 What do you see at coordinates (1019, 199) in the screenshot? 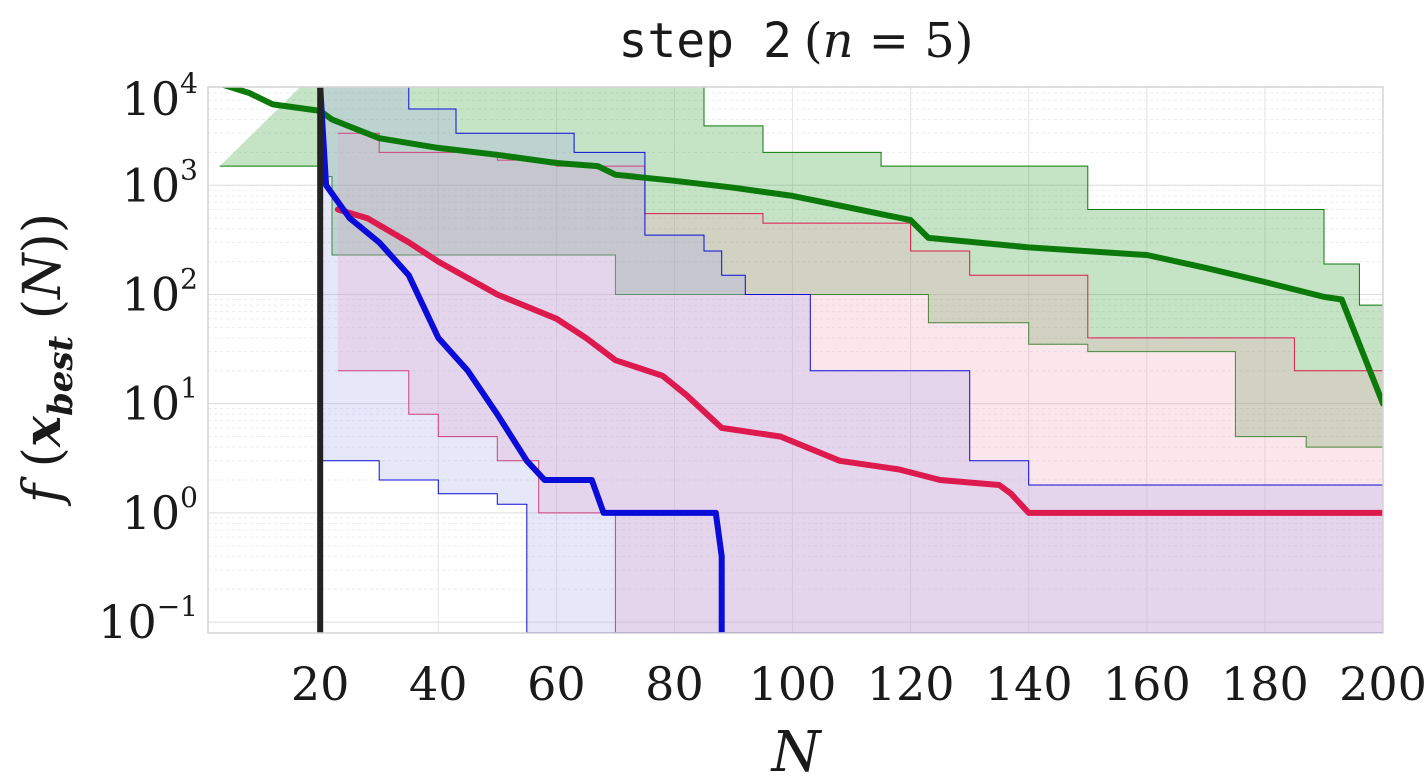
I see `band-upper-green` at bounding box center [1019, 199].